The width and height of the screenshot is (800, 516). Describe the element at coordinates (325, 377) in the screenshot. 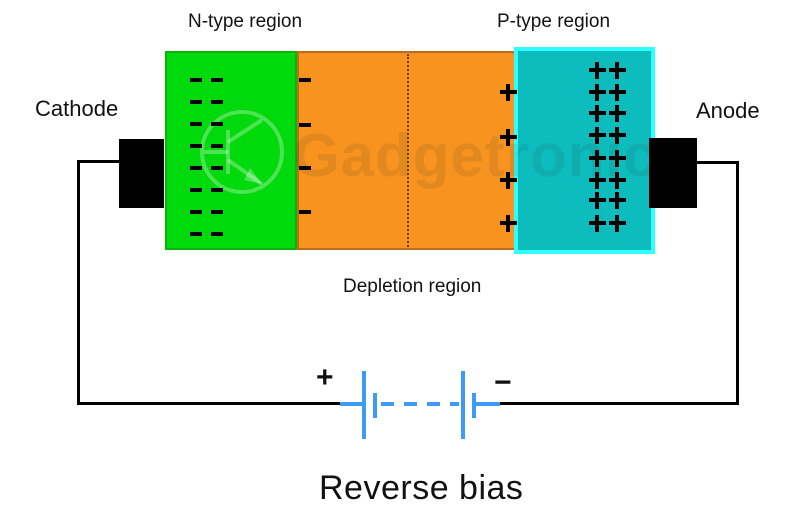

I see `battery-positive-label: +` at that location.